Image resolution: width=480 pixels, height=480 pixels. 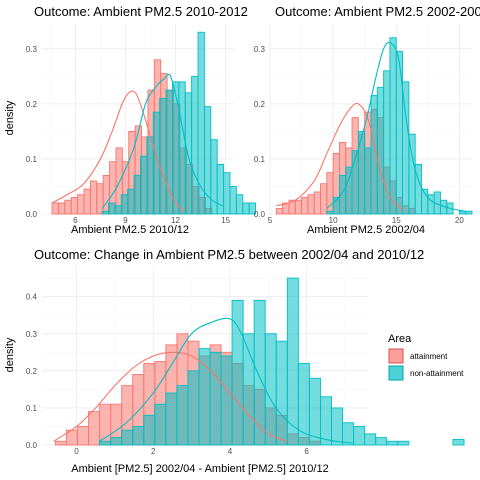 I want to click on panel-1-y-tick-label: 0.0, so click(x=32, y=214).